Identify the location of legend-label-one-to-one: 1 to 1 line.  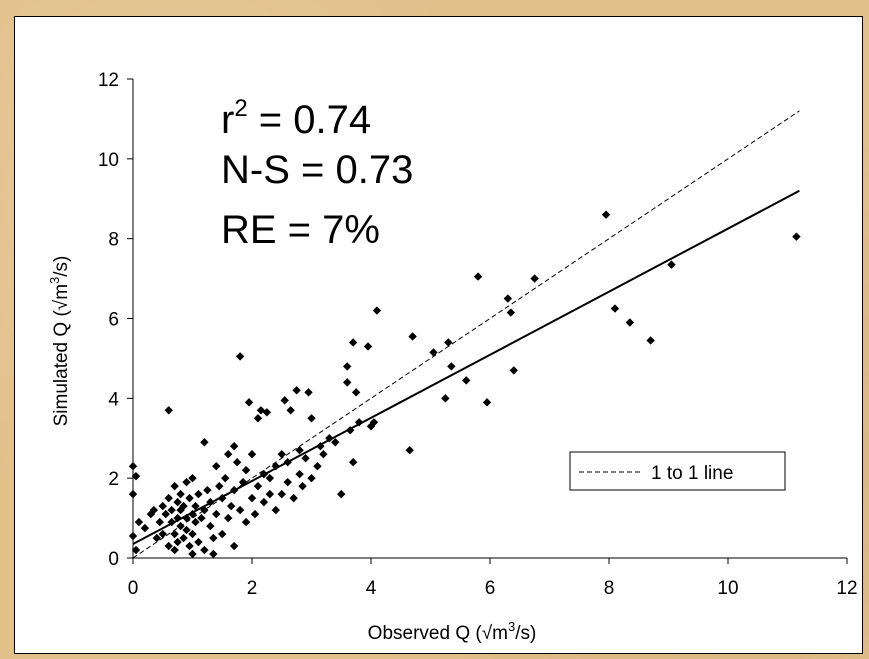
(692, 473).